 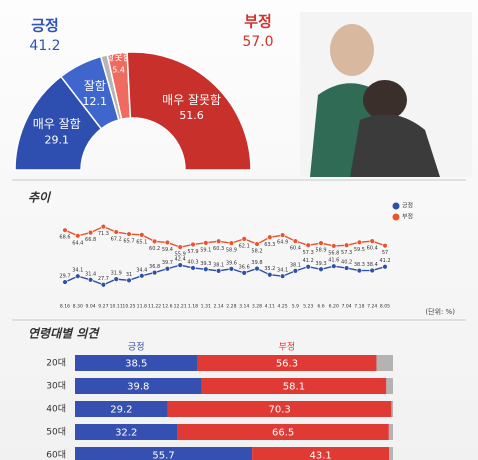 What do you see at coordinates (372, 265) in the screenshot?
I see `point-label: 38.4` at bounding box center [372, 265].